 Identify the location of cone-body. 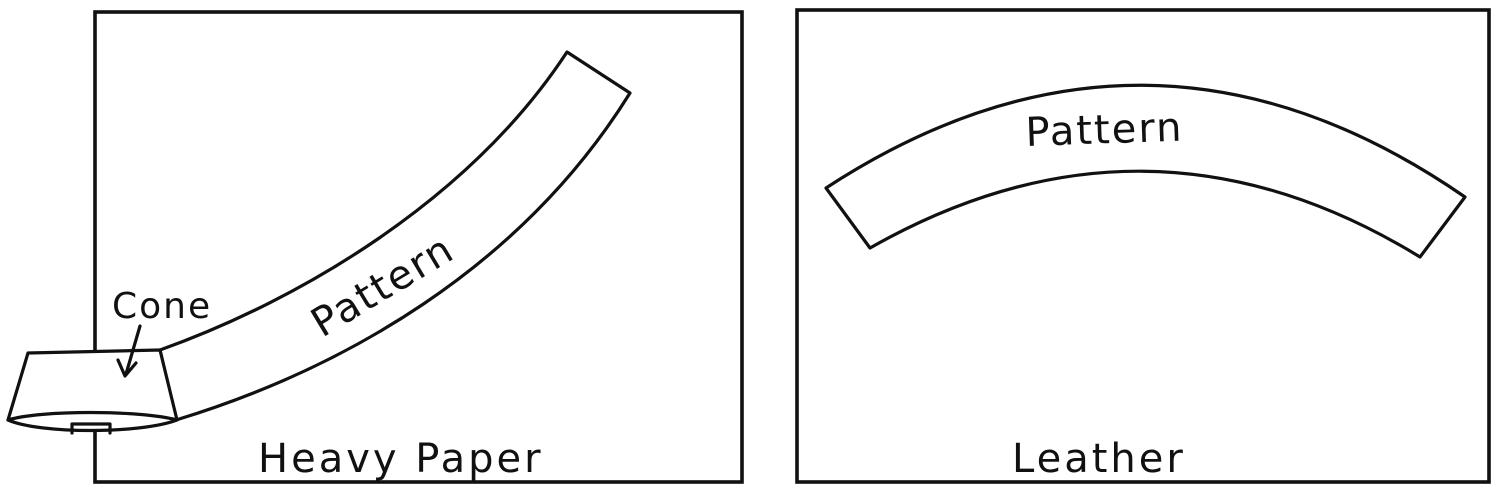
(92, 390).